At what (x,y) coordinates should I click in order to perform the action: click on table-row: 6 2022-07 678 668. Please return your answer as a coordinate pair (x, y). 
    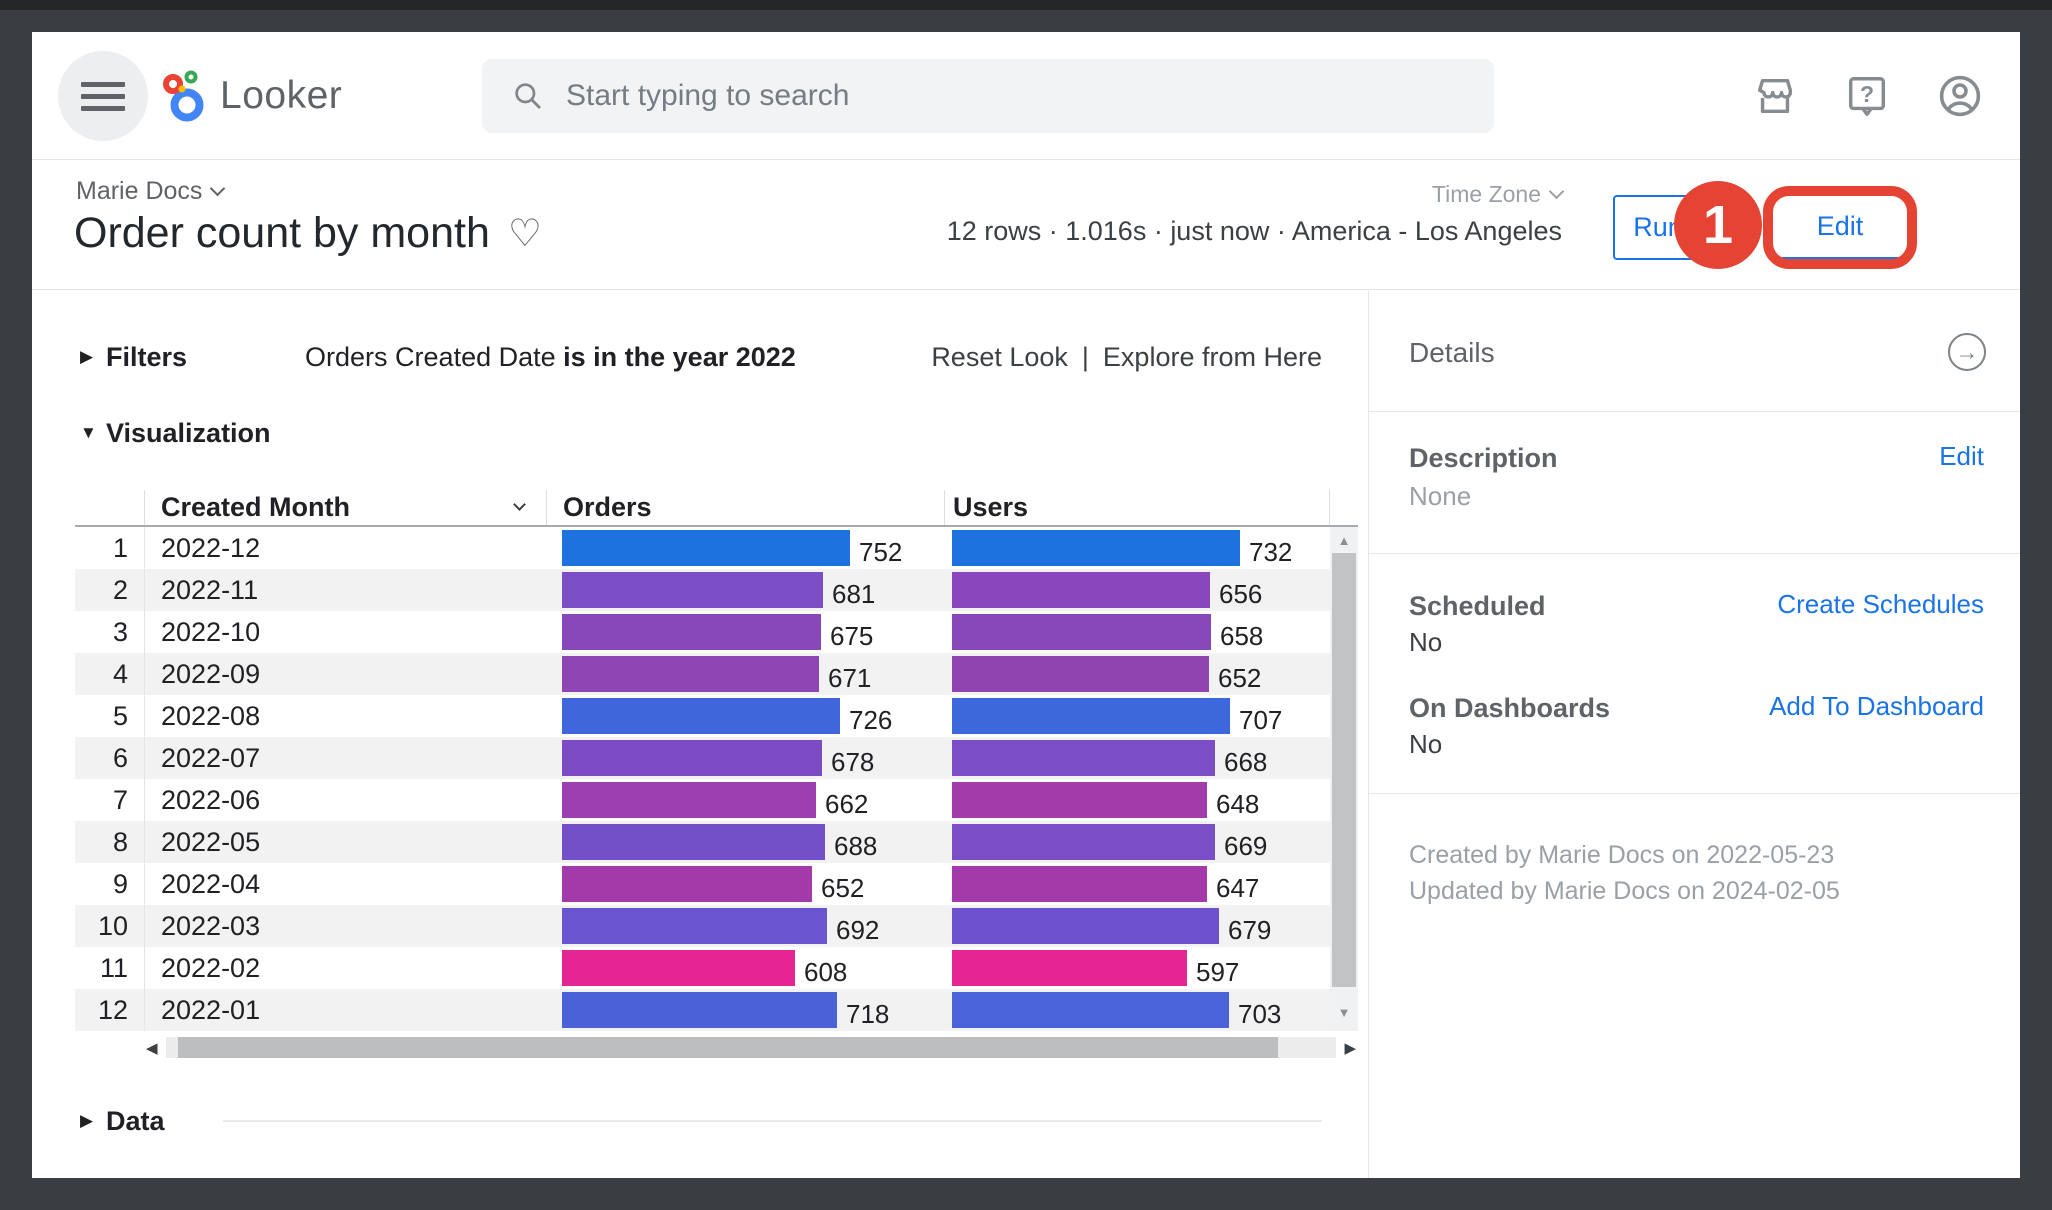
    Looking at the image, I should click on (716, 758).